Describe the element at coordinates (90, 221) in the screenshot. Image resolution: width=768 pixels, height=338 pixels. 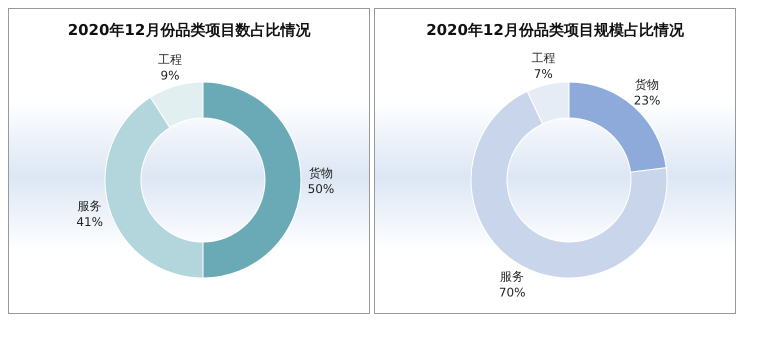
I see `data-label: 41%` at that location.